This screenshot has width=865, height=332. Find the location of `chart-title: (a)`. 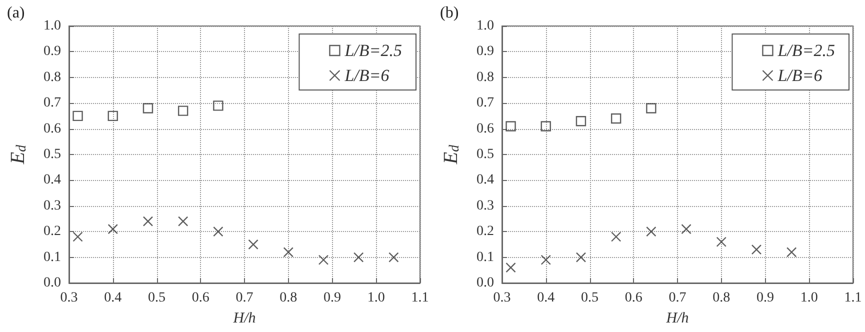

chart-title: (a) is located at coordinates (16, 13).